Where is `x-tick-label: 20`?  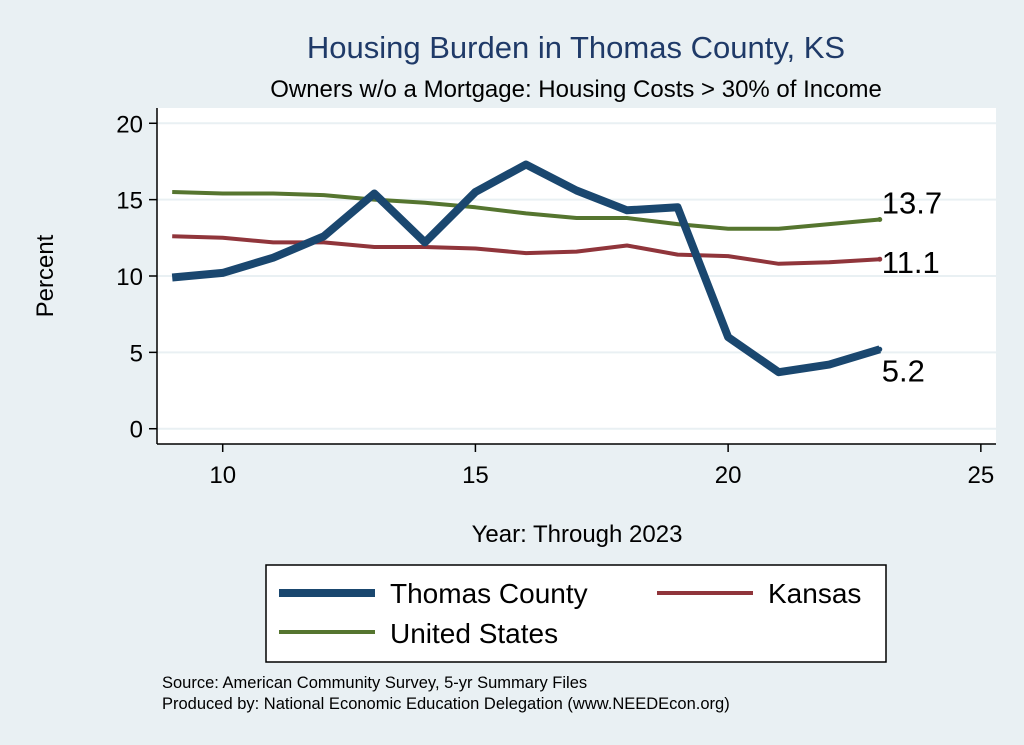
x-tick-label: 20 is located at coordinates (728, 475).